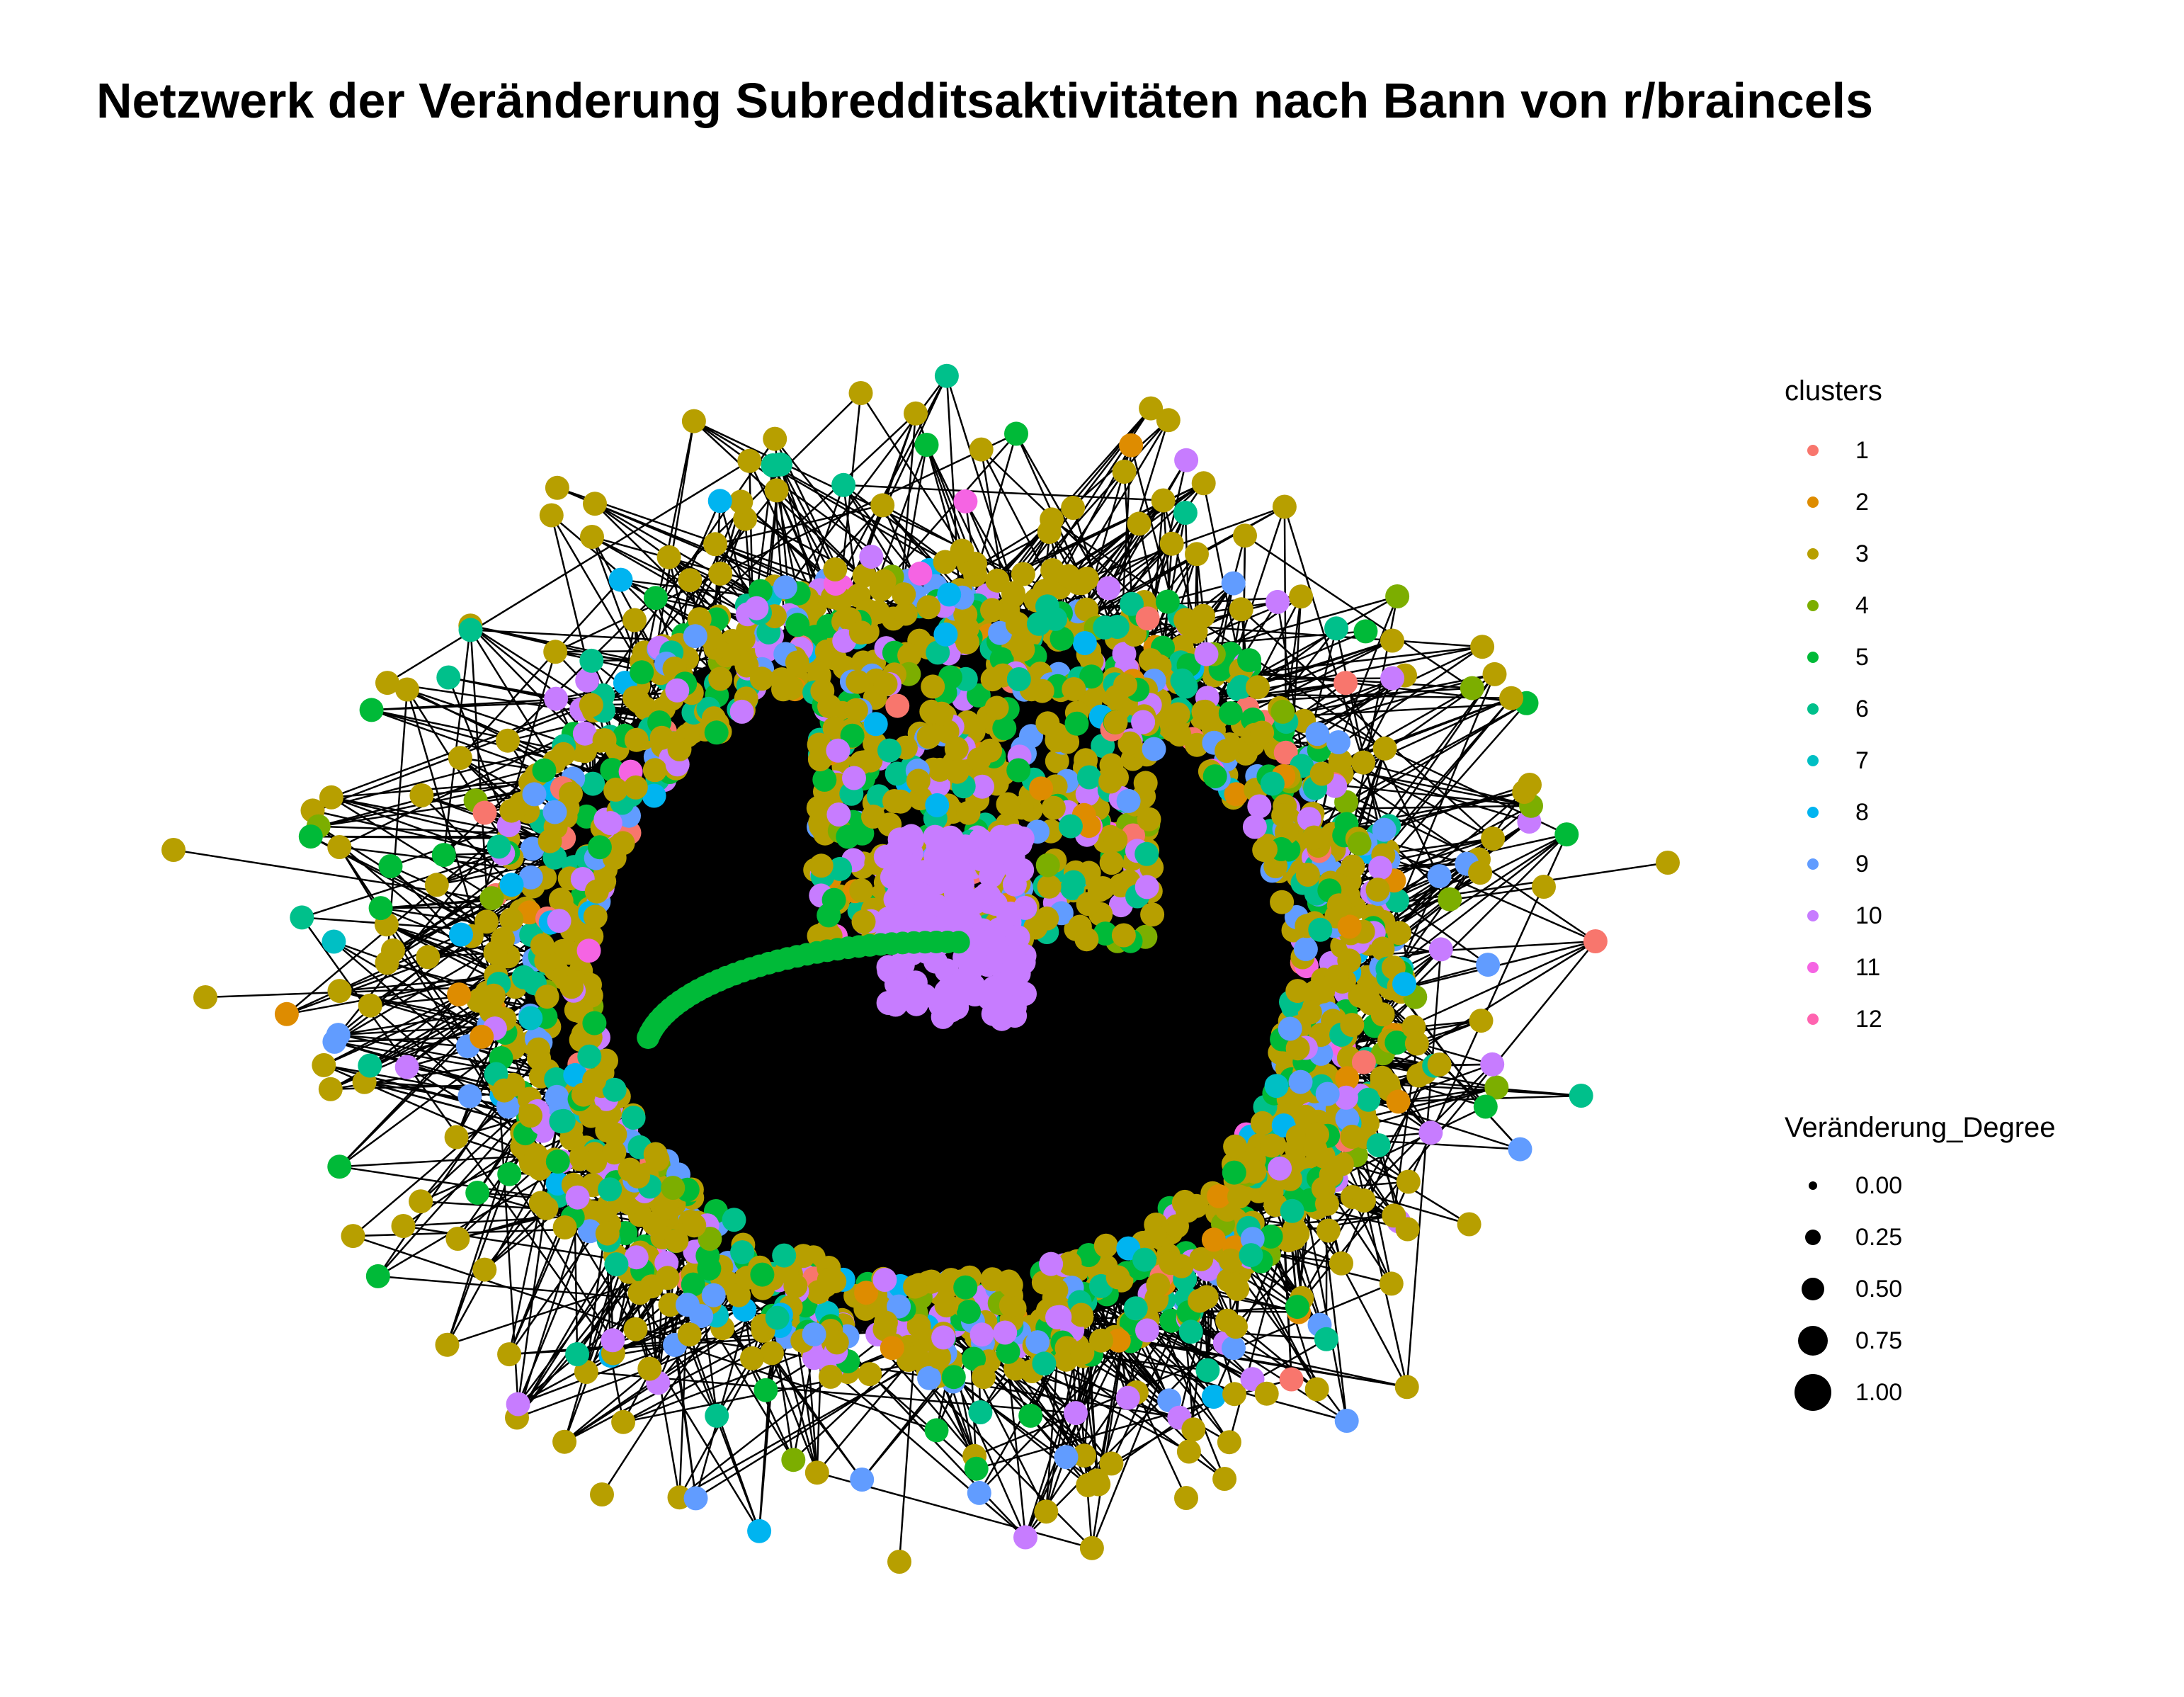  Describe the element at coordinates (1962, 1185) in the screenshot. I see `legend-size-item: 0.00` at that location.